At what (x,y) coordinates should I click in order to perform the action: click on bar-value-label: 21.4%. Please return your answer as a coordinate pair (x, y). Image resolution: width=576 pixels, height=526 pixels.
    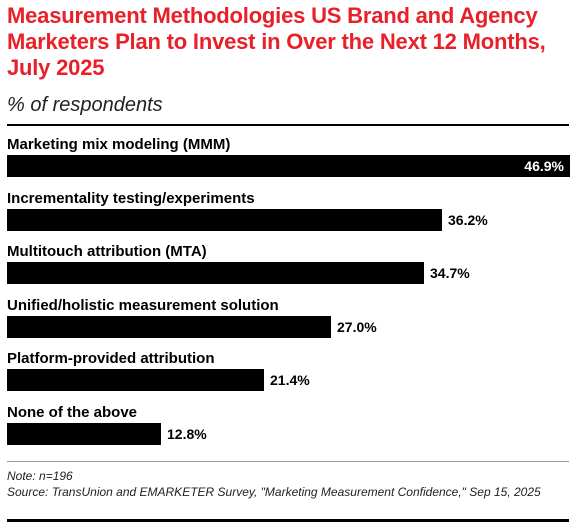
    Looking at the image, I should click on (290, 380).